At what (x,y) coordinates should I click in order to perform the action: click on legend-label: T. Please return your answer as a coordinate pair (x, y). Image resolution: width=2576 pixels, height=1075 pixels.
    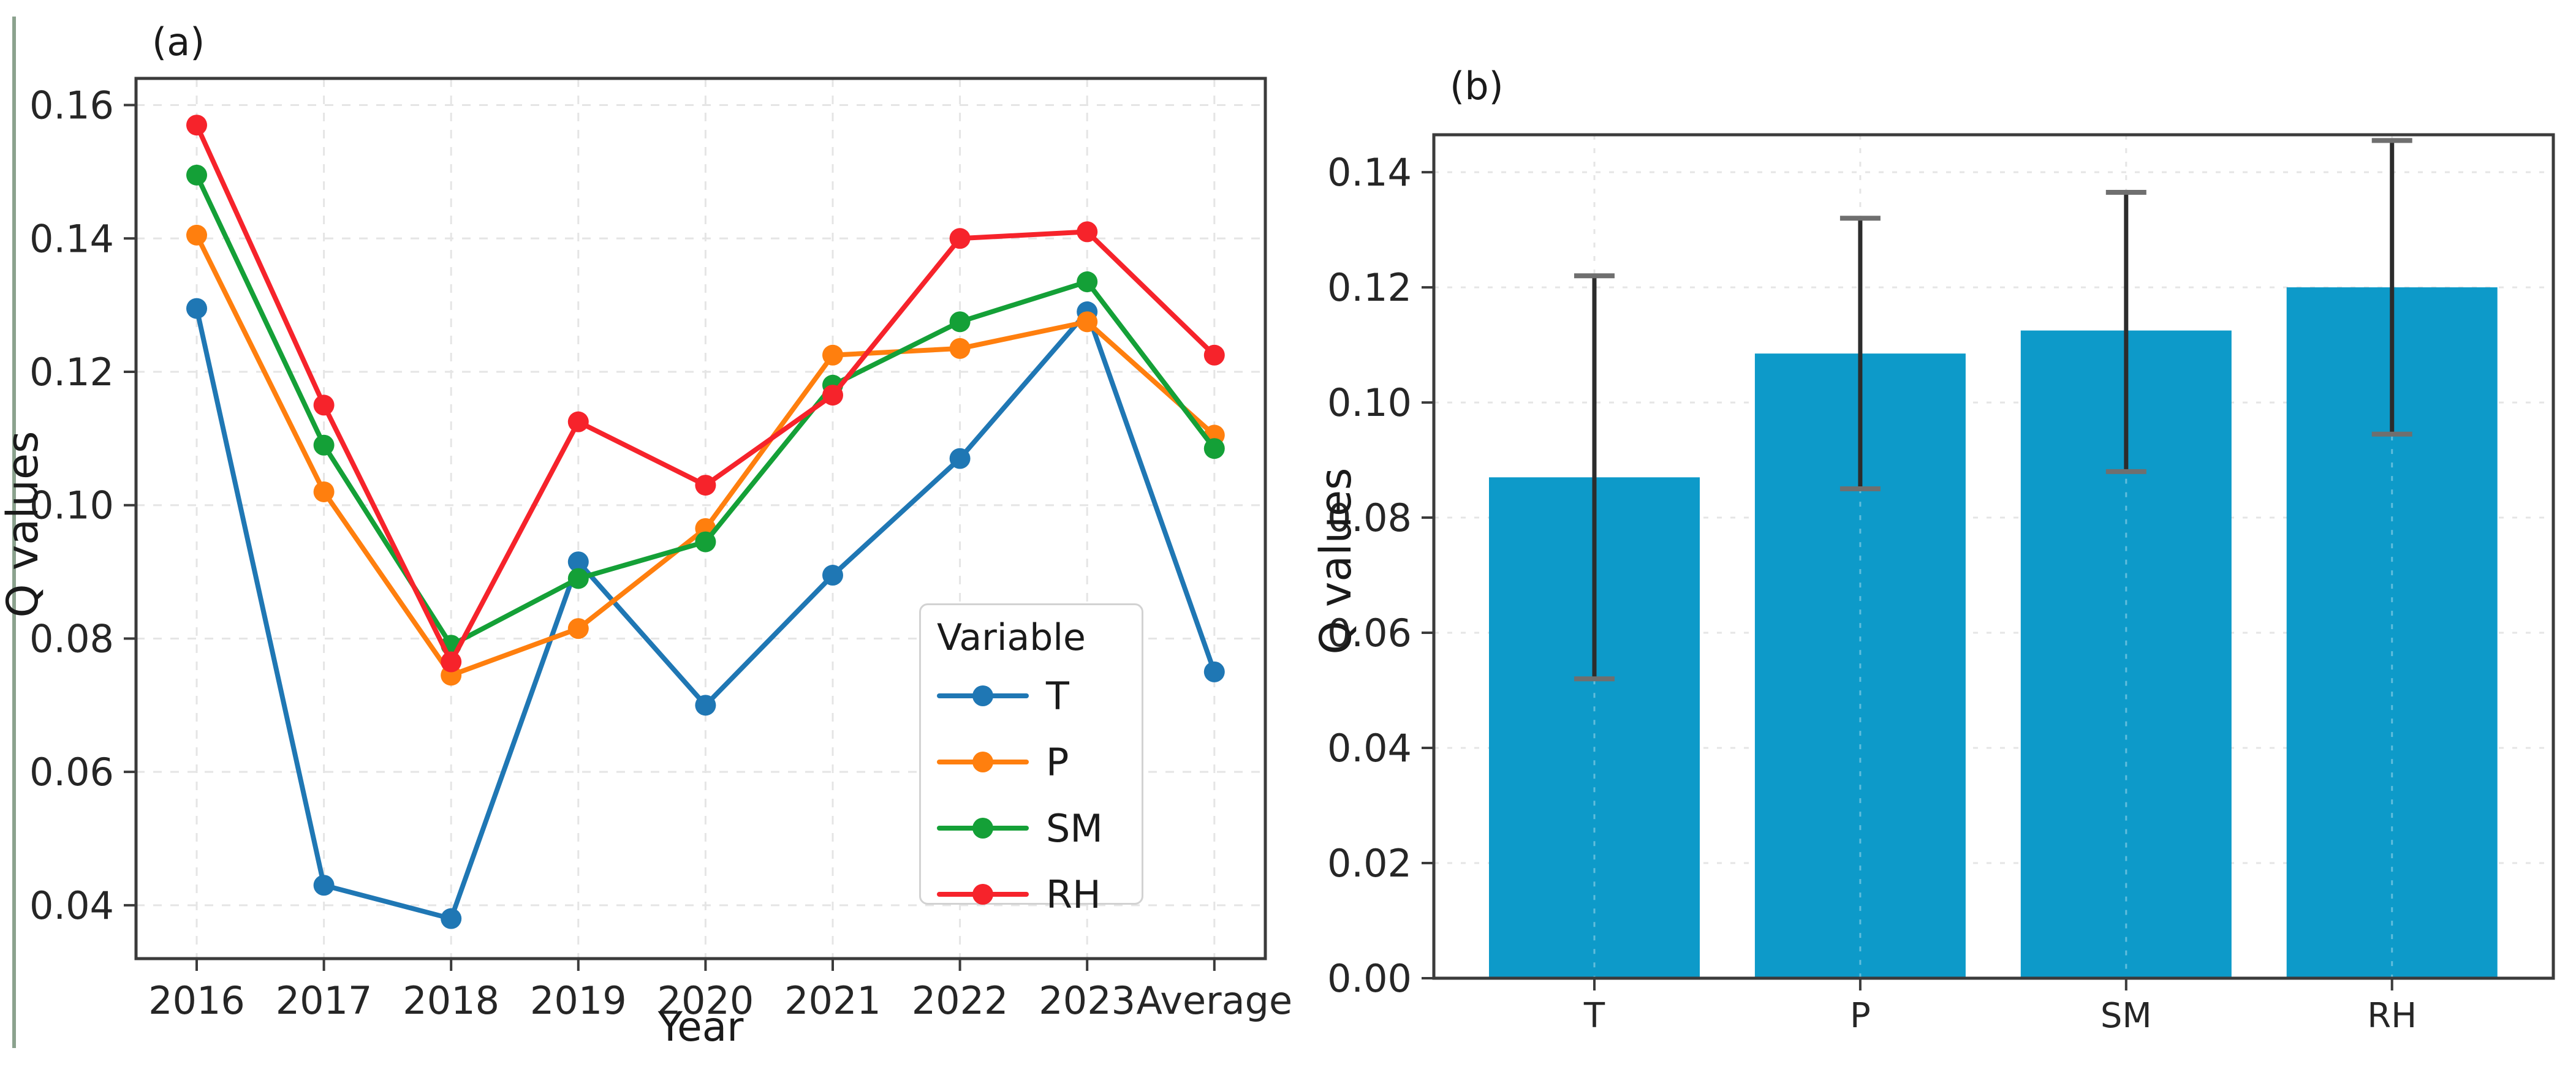
    Looking at the image, I should click on (1057, 696).